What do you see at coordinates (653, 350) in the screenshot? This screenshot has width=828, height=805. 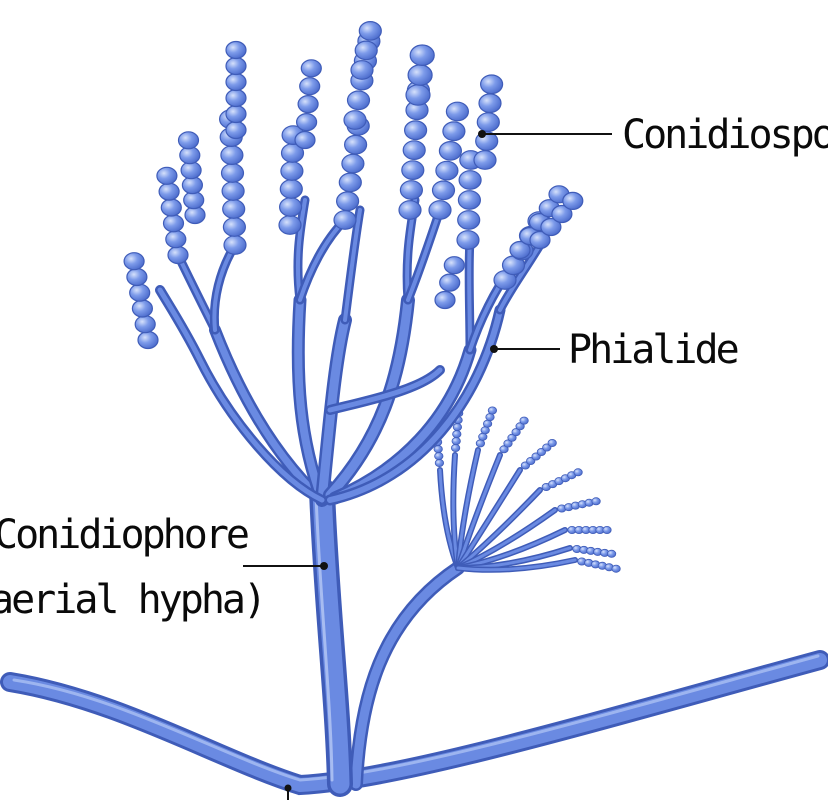 I see `label-phialide: Phialide` at bounding box center [653, 350].